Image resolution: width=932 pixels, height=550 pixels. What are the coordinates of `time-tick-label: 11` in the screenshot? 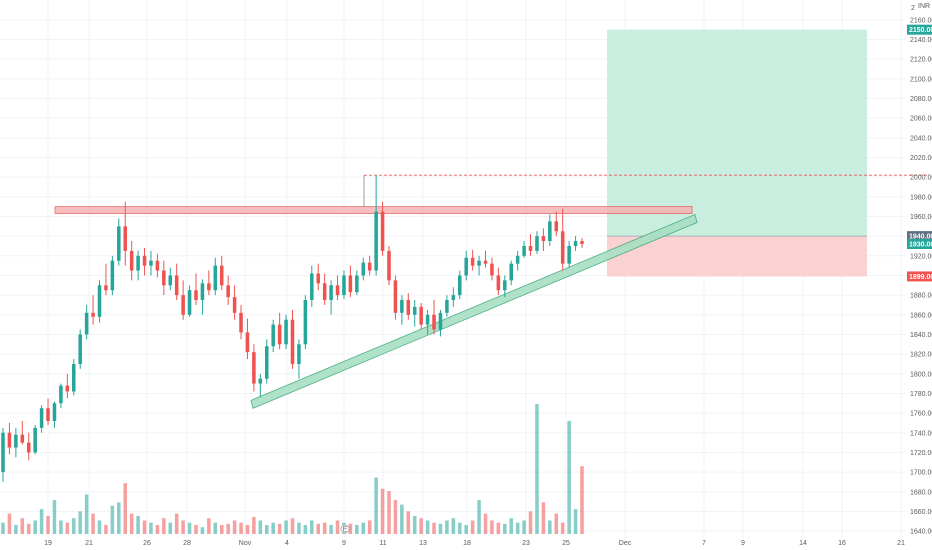 It's located at (382, 543).